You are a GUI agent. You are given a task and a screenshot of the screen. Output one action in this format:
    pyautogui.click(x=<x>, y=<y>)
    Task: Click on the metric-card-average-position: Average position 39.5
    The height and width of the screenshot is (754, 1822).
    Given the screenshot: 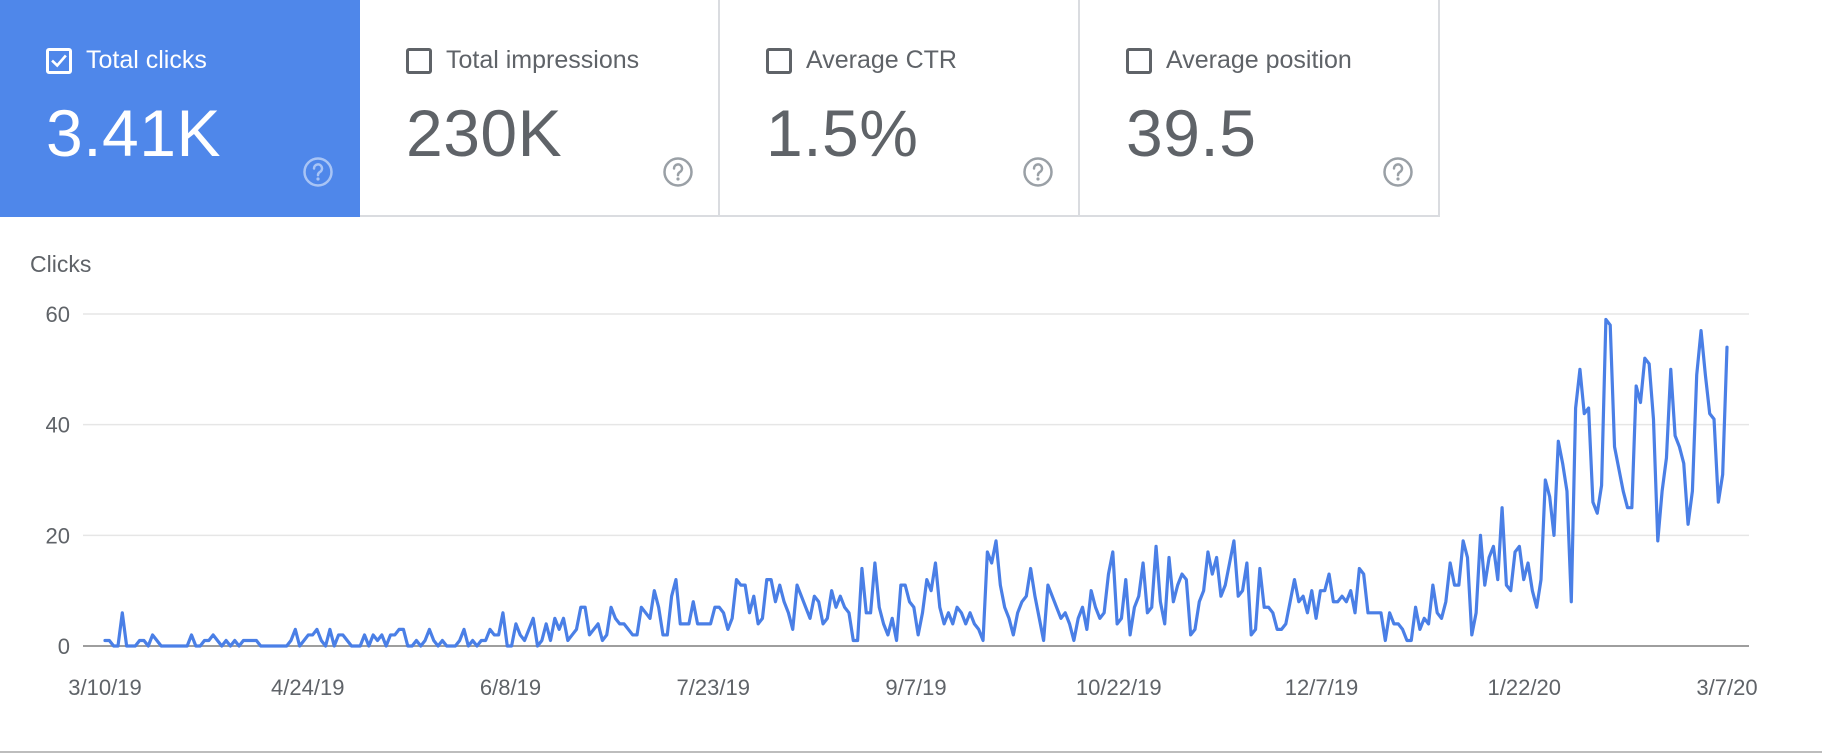 What is the action you would take?
    pyautogui.click(x=1260, y=108)
    